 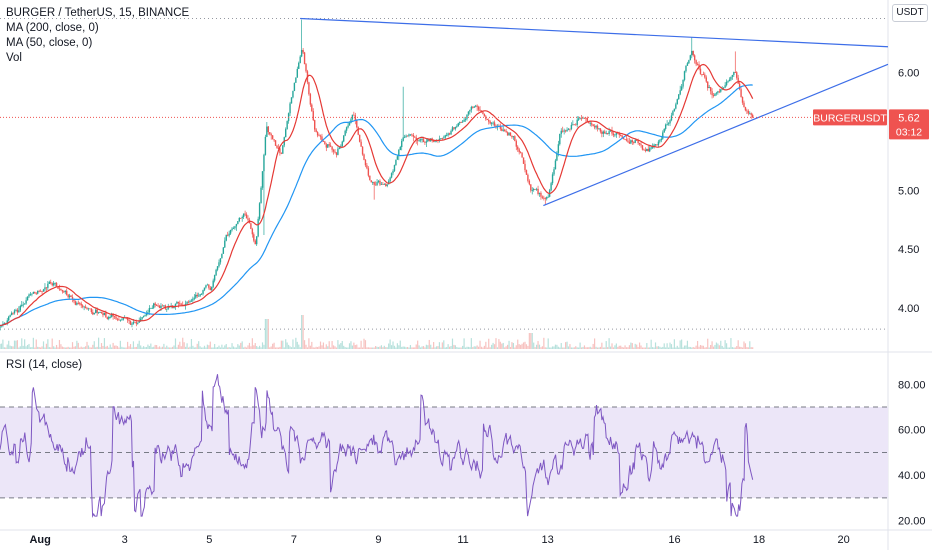 What do you see at coordinates (49, 43) in the screenshot?
I see `ma50-legend: MA (50, close, 0)` at bounding box center [49, 43].